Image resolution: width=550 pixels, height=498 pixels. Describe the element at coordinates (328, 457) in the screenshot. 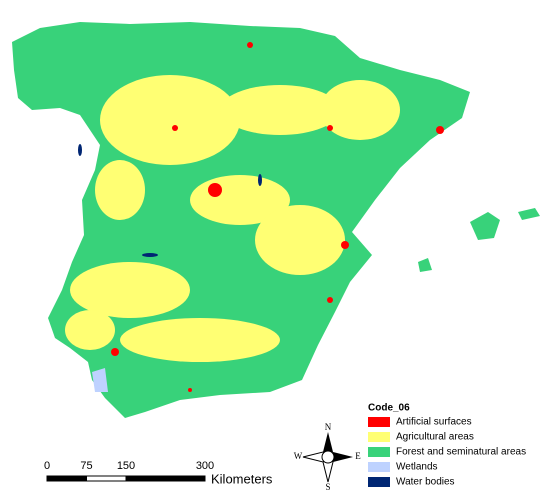

I see `compass-rose: N S W E` at that location.